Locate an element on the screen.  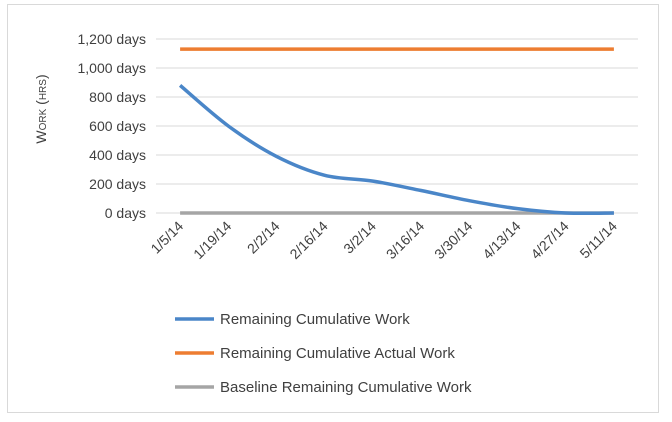
y-tick-label: 800 days is located at coordinates (117, 97).